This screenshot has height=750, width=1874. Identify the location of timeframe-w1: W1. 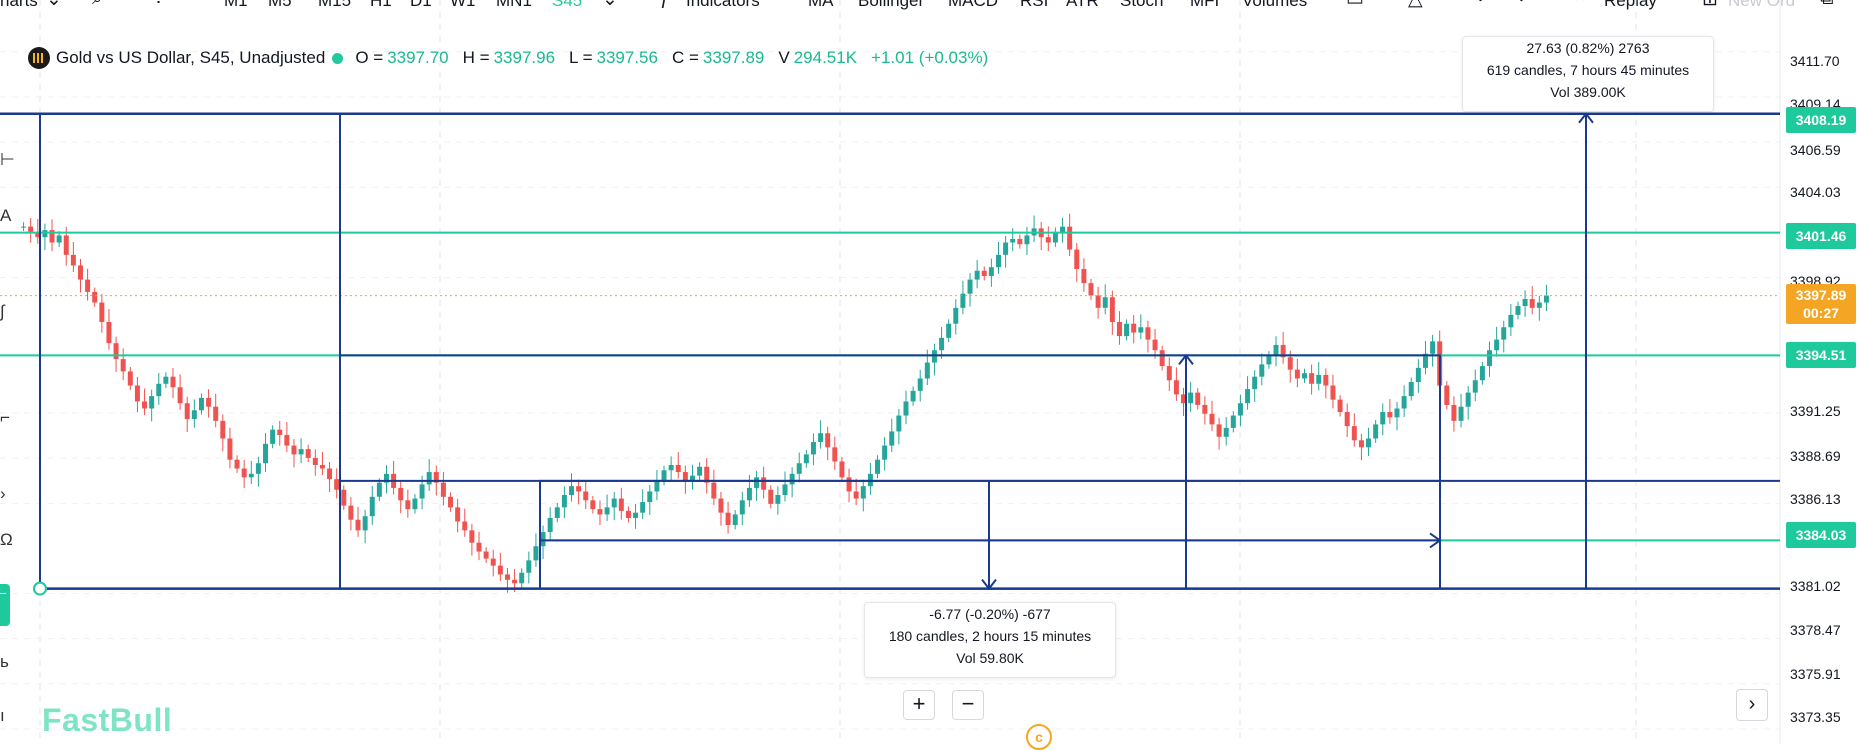
(463, 5).